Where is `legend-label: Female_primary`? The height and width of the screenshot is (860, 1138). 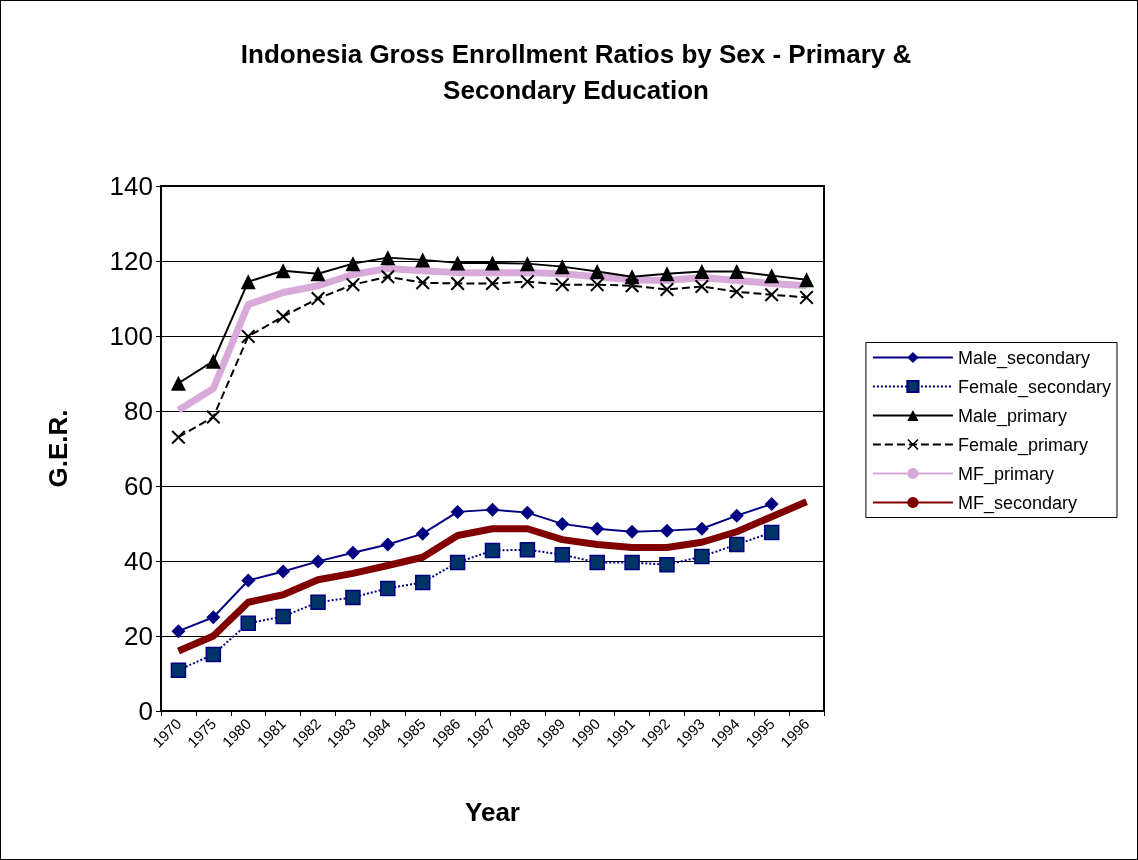
legend-label: Female_primary is located at coordinates (1022, 445).